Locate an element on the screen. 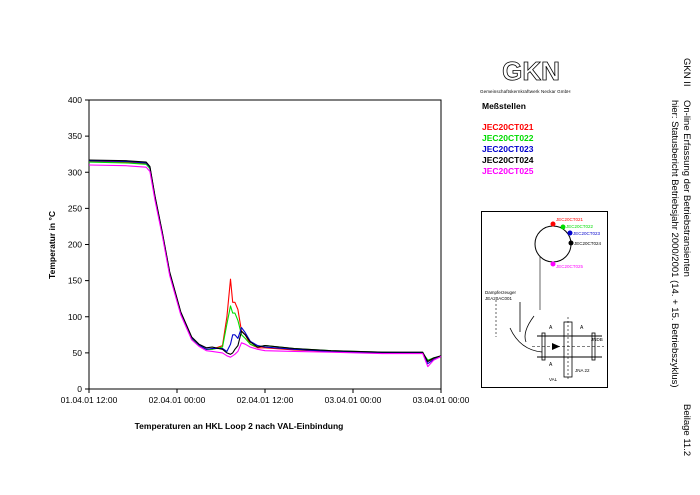 Image resolution: width=700 pixels, height=495 pixels. sensor-ct021-dot is located at coordinates (553, 224).